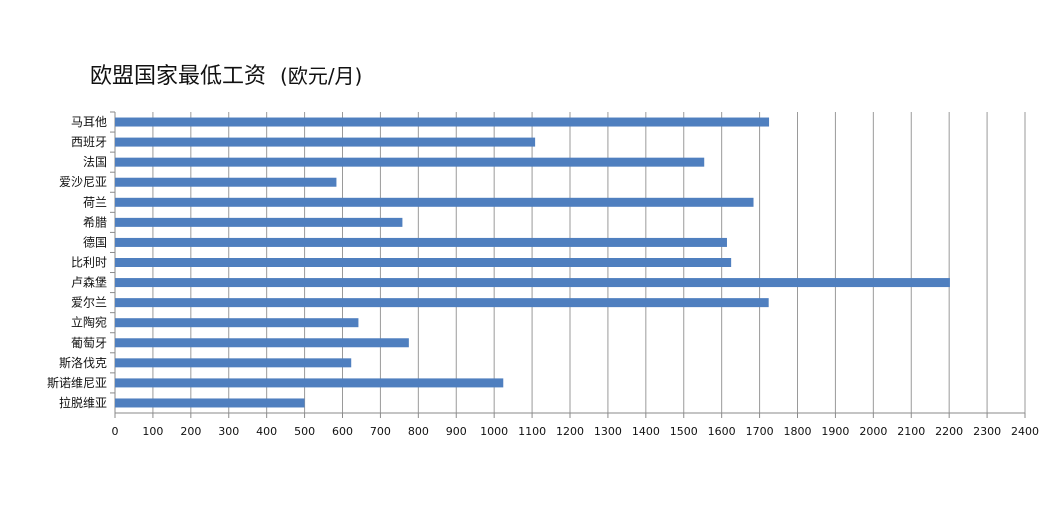 The width and height of the screenshot is (1053, 508). Describe the element at coordinates (494, 431) in the screenshot. I see `x-tick-label: 1000` at that location.